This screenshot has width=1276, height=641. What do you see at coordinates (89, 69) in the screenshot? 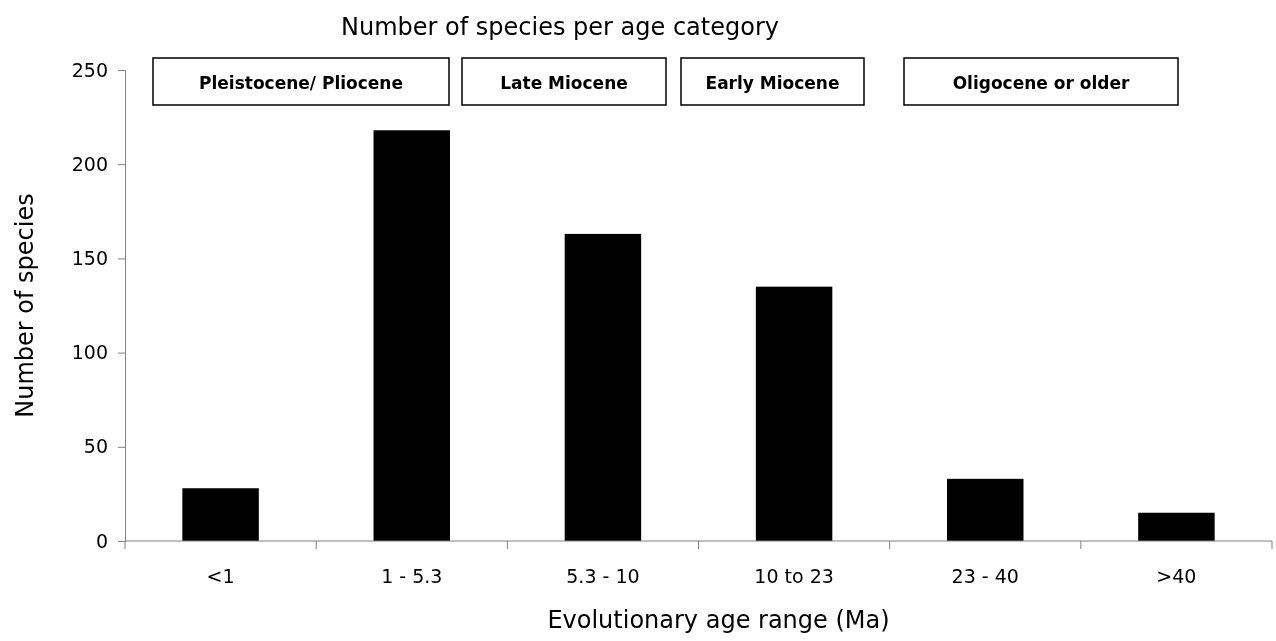
I see `y-tick-label: 250` at bounding box center [89, 69].